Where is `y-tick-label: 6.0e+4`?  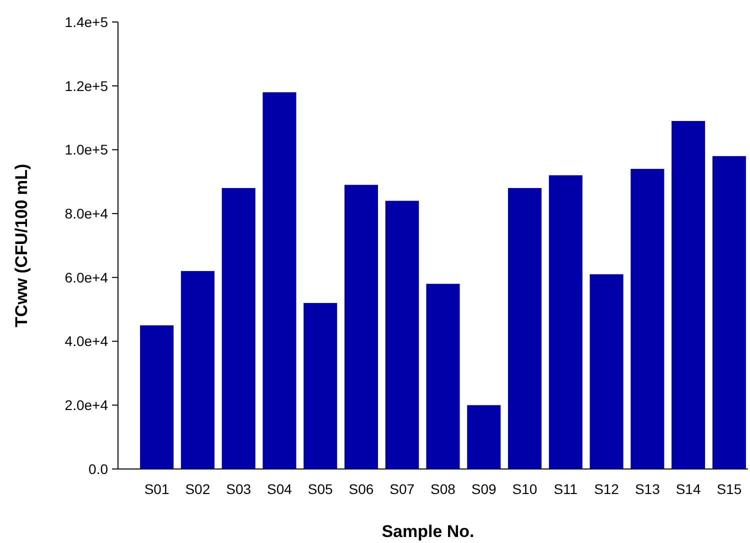
y-tick-label: 6.0e+4 is located at coordinates (86, 277).